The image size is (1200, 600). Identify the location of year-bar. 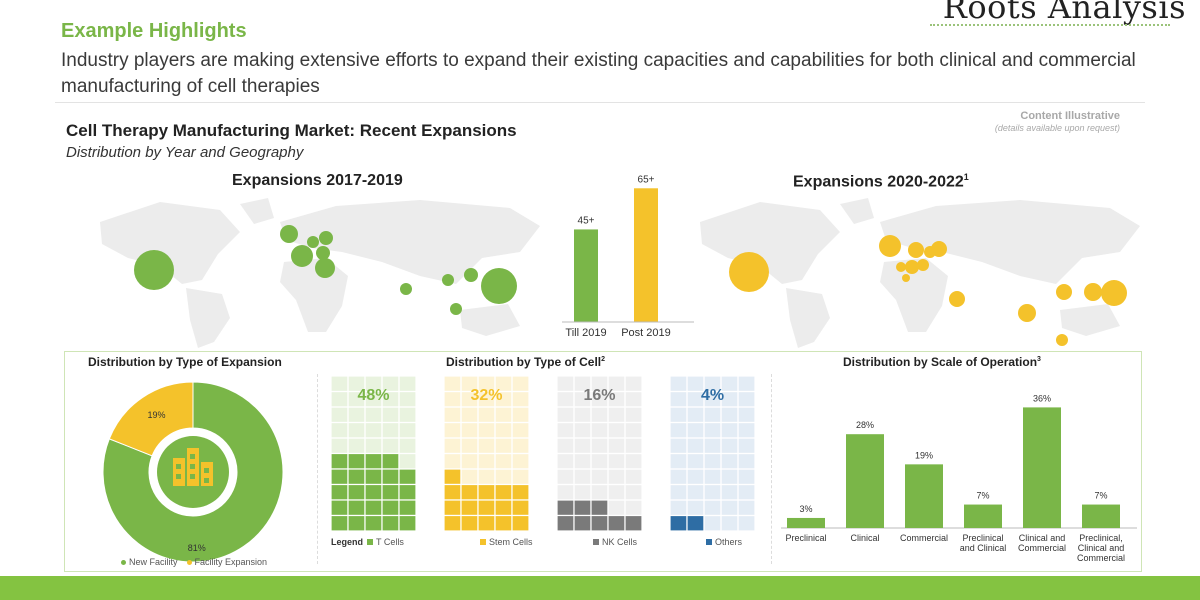
(646, 255).